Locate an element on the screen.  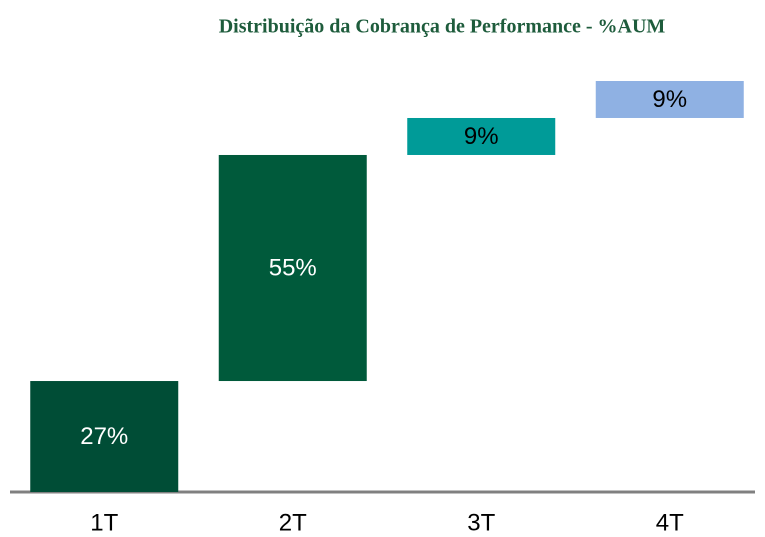
value-label: 27% is located at coordinates (104, 436).